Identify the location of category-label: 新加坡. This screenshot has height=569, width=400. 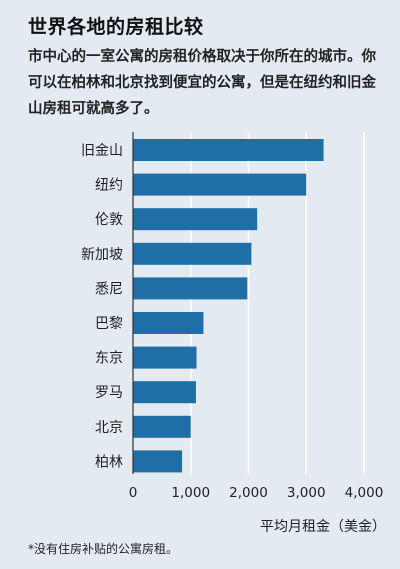
(102, 255).